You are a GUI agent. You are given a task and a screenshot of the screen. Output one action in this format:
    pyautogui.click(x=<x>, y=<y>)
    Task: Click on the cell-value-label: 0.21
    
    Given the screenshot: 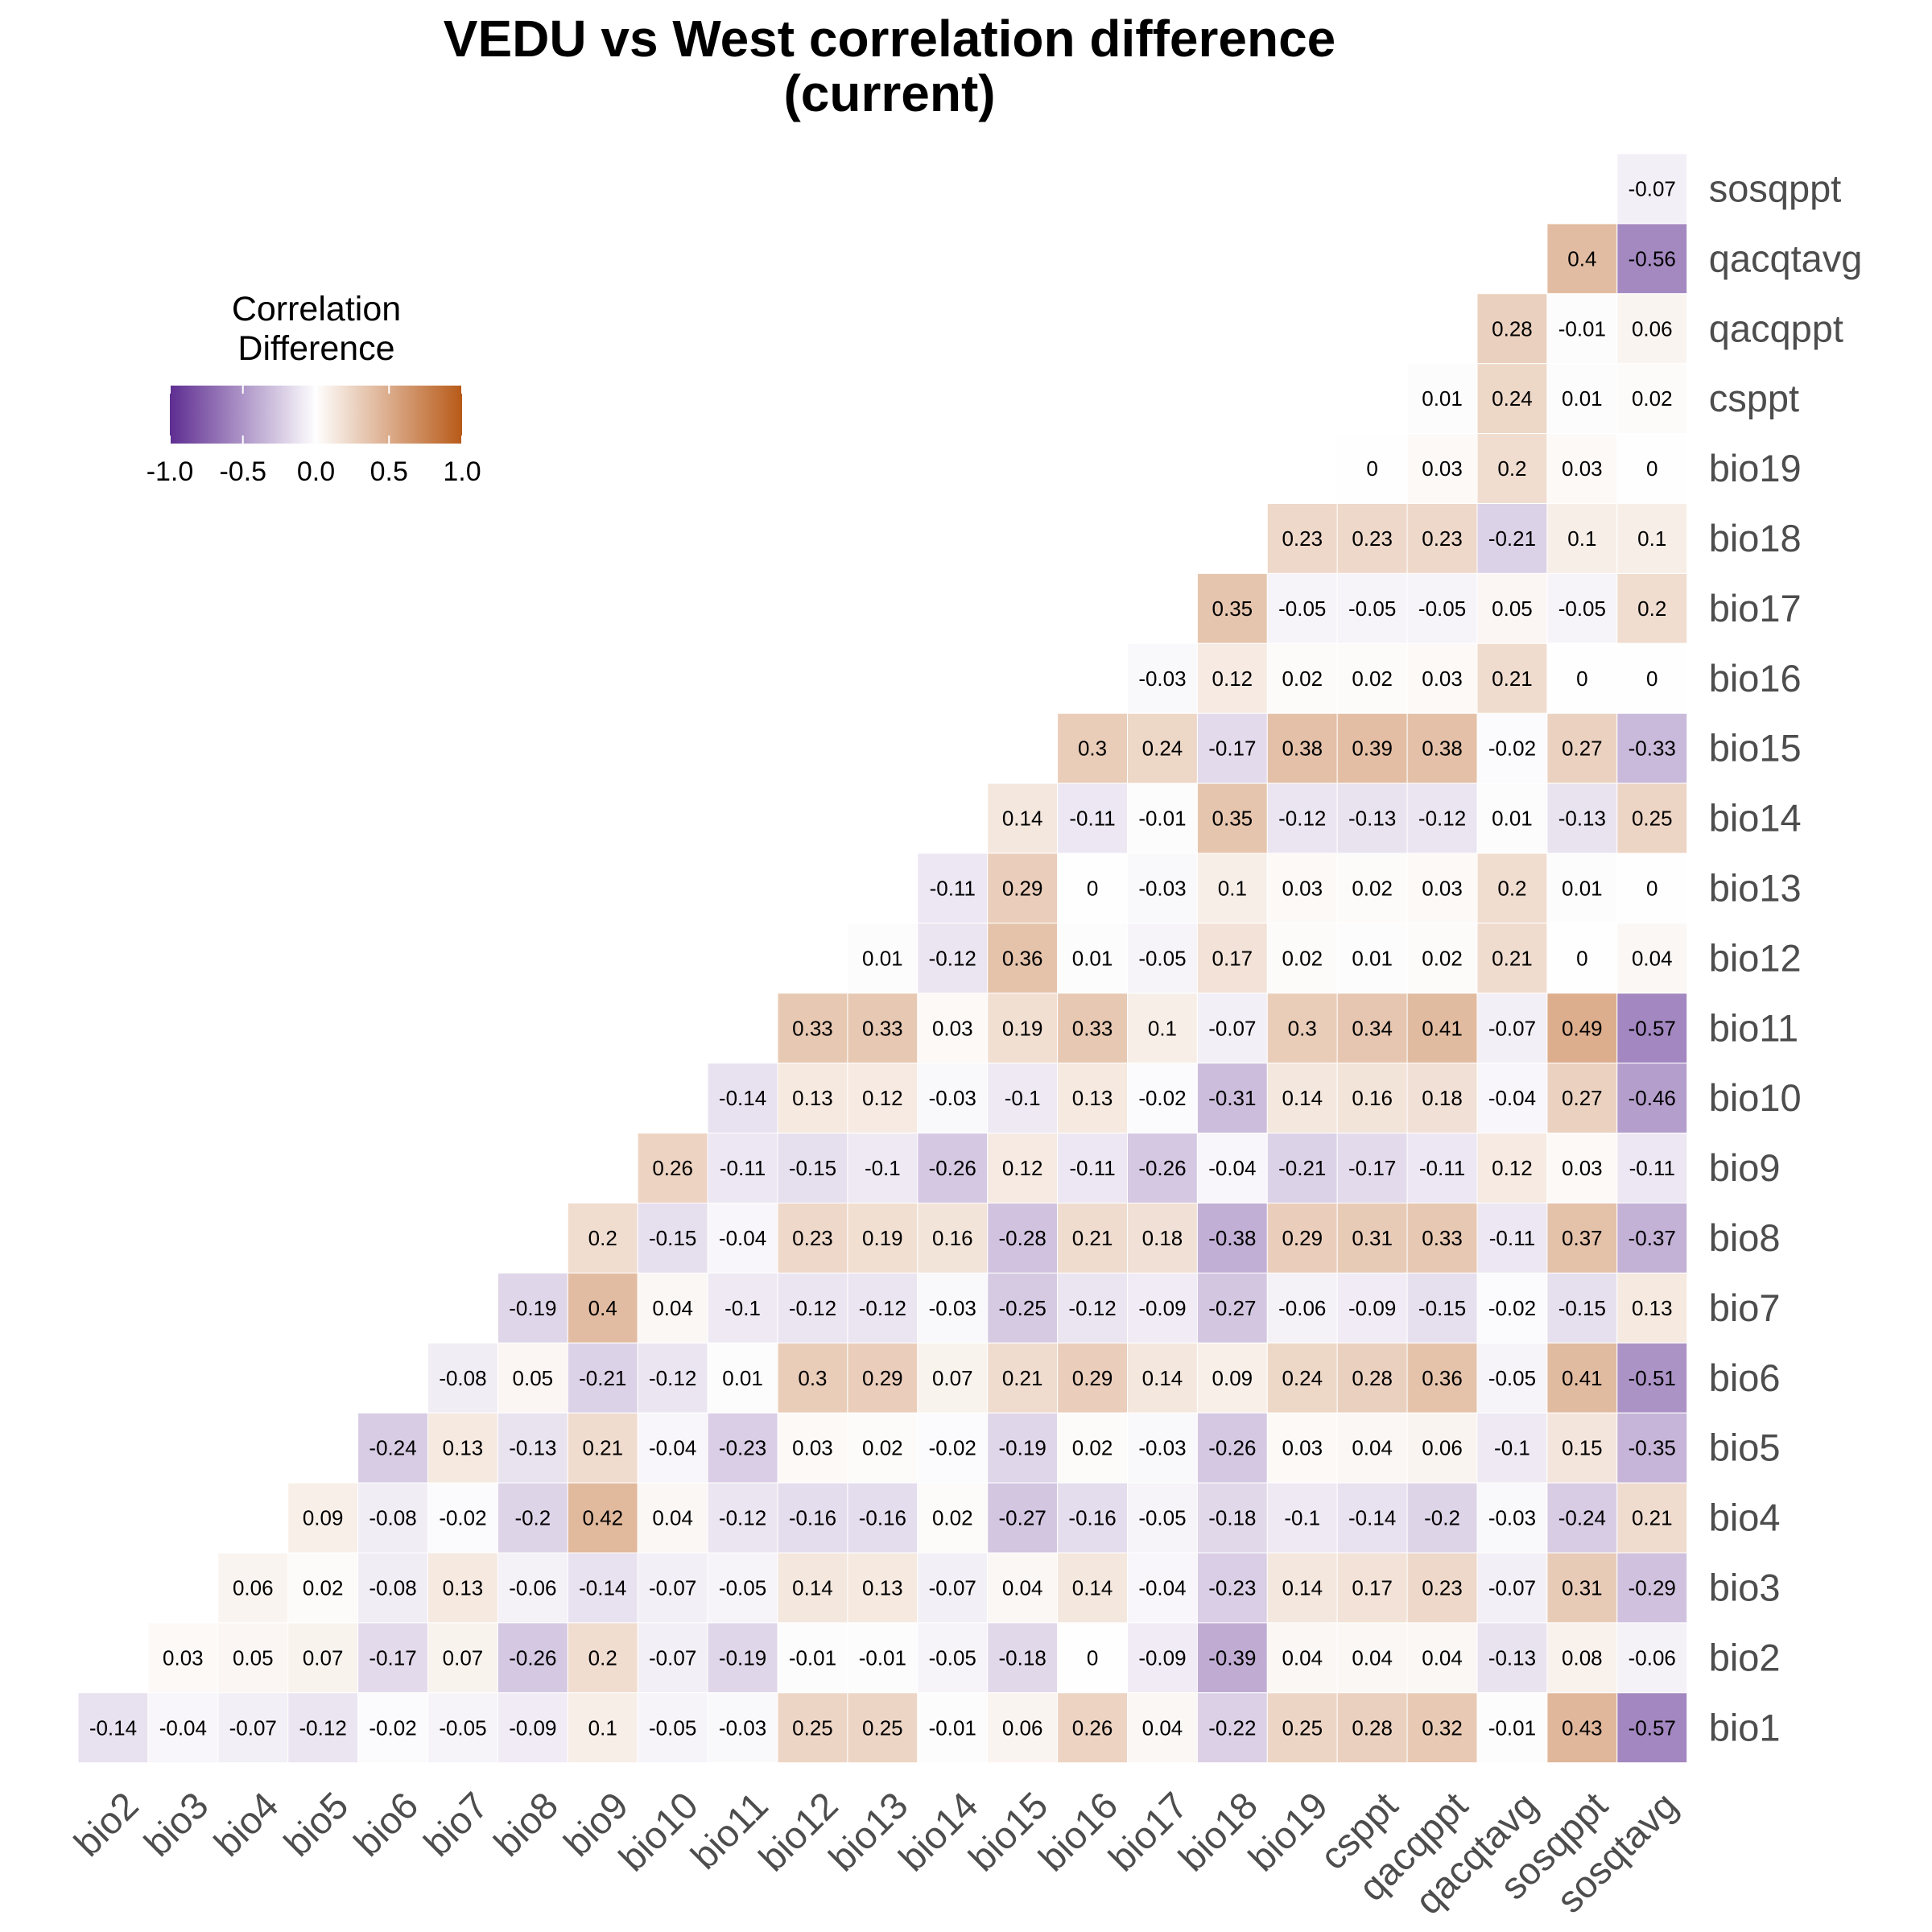 What is the action you would take?
    pyautogui.click(x=602, y=1448)
    